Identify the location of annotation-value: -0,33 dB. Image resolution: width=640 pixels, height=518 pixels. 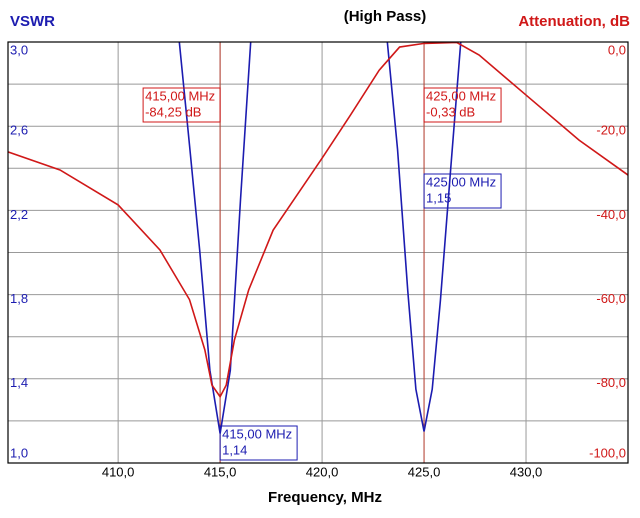
(450, 111).